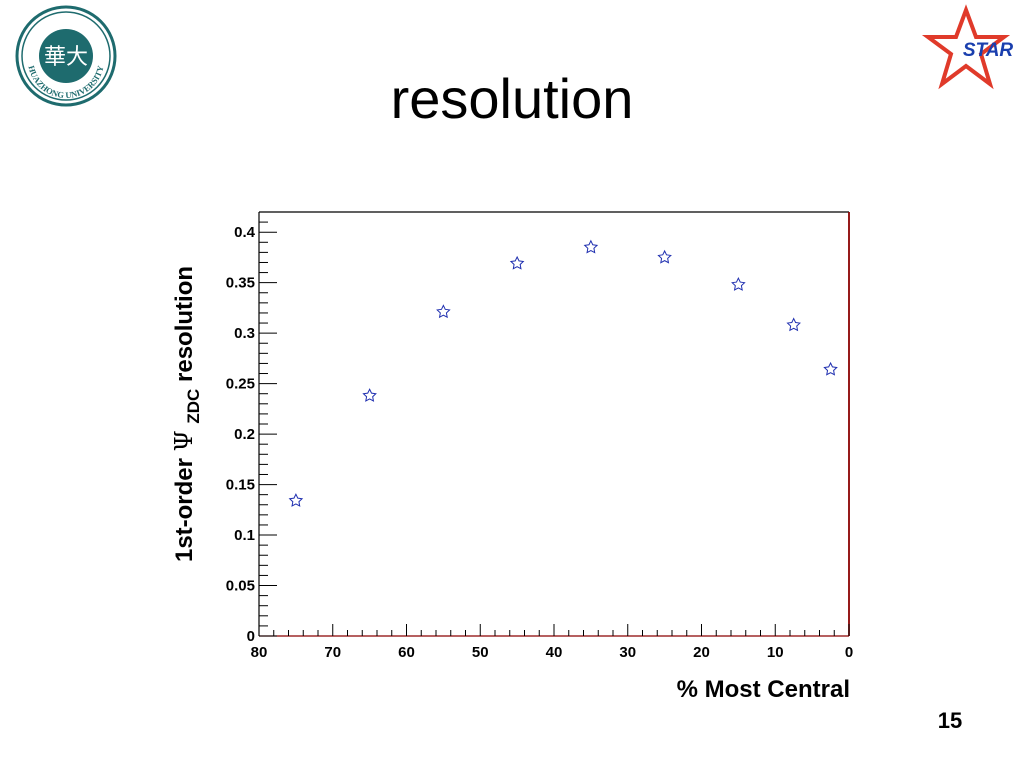 This screenshot has width=1024, height=768. I want to click on university-seal-icon: HUAZHONG UNIVERSITY 華大, so click(66, 56).